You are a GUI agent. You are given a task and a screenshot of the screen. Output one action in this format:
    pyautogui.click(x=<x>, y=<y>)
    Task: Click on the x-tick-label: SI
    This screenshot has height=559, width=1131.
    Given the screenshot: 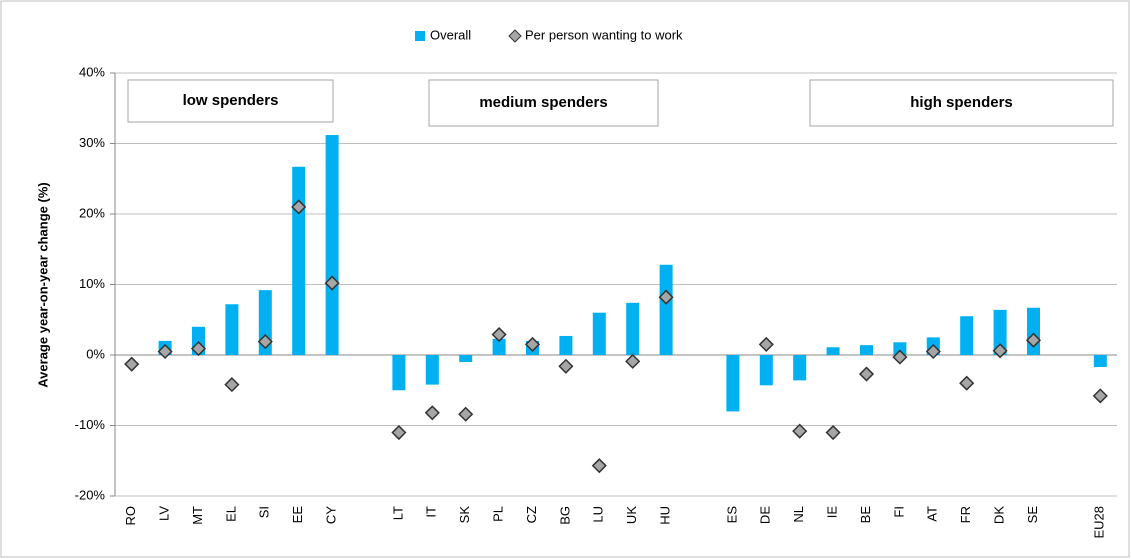 What is the action you would take?
    pyautogui.click(x=264, y=512)
    